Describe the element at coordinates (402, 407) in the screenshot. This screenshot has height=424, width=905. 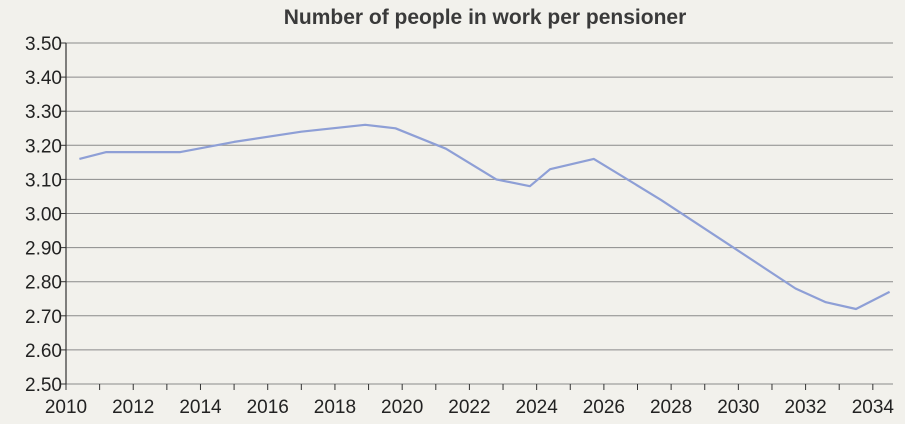
I see `x-tick-label: 2020` at that location.